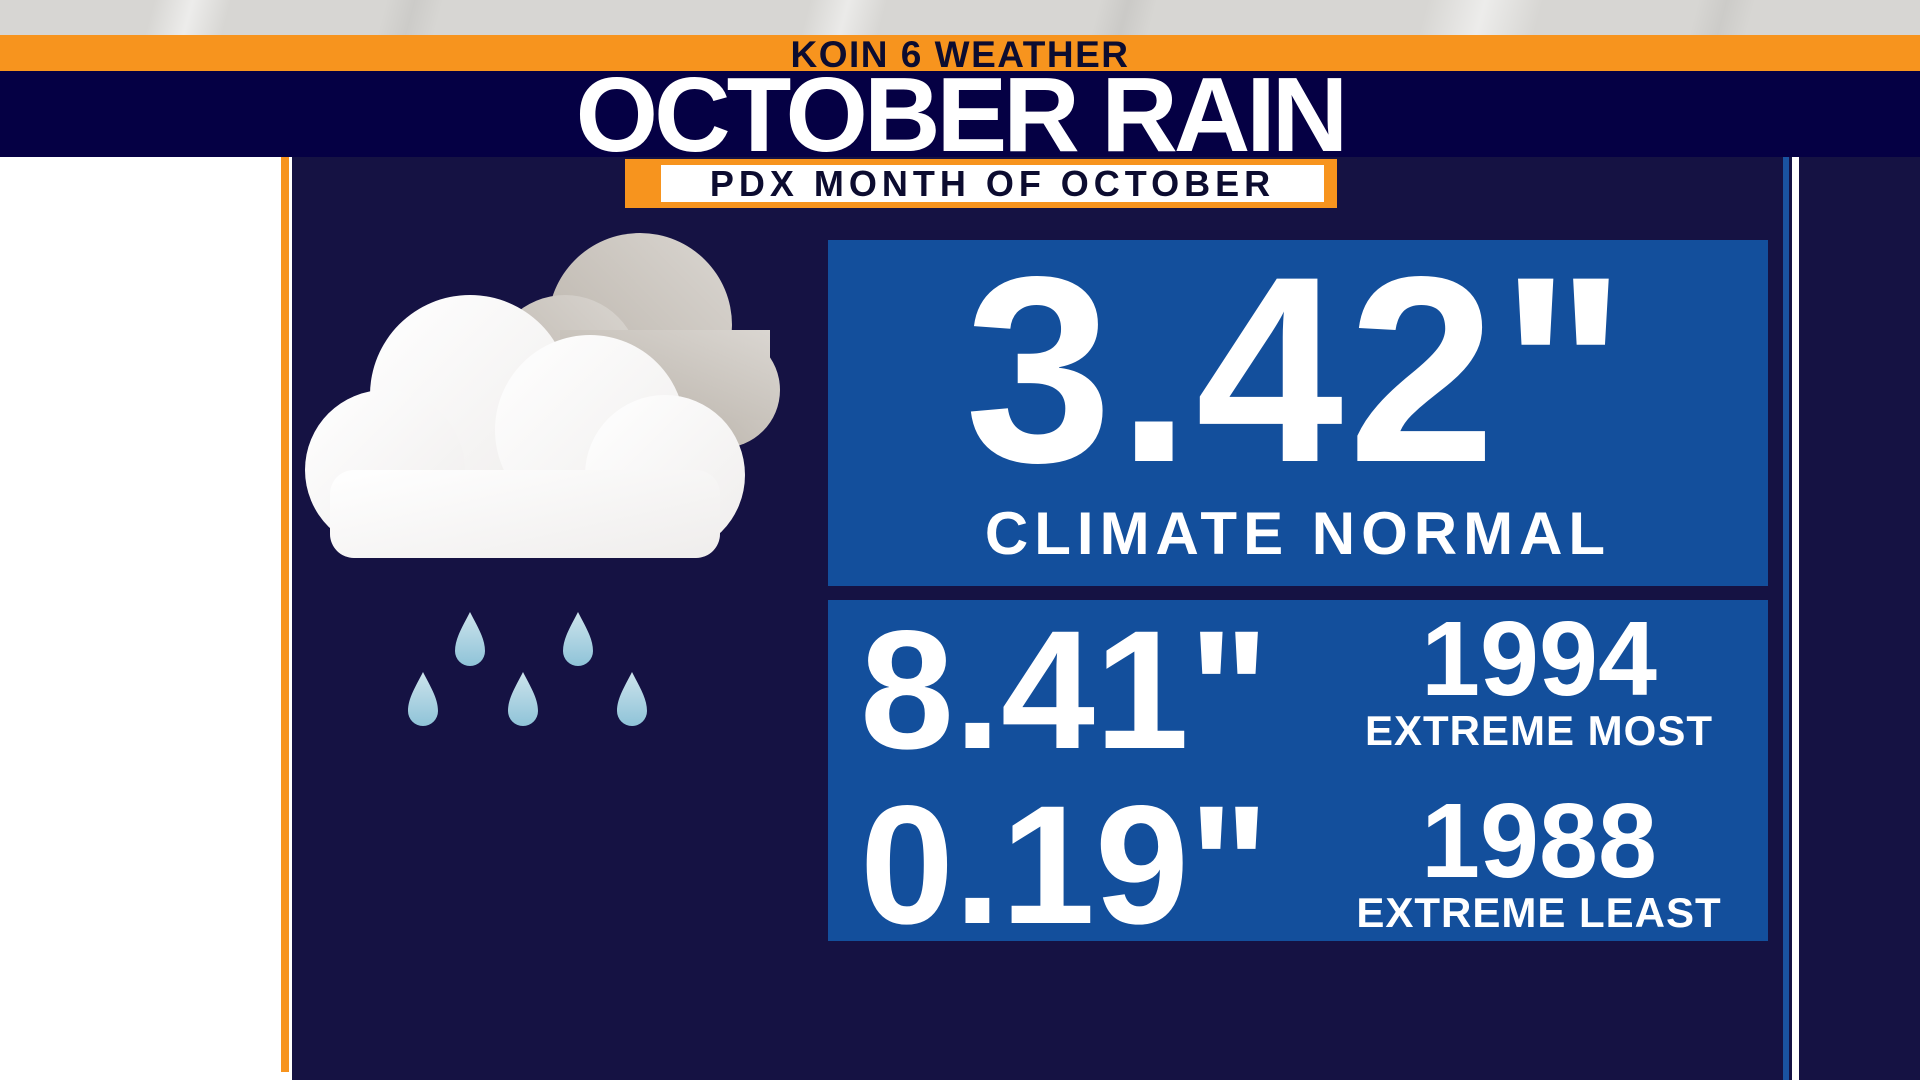 This screenshot has width=1920, height=1080. Describe the element at coordinates (1539, 912) in the screenshot. I see `extreme-least-label: EXTREME LEAST` at that location.